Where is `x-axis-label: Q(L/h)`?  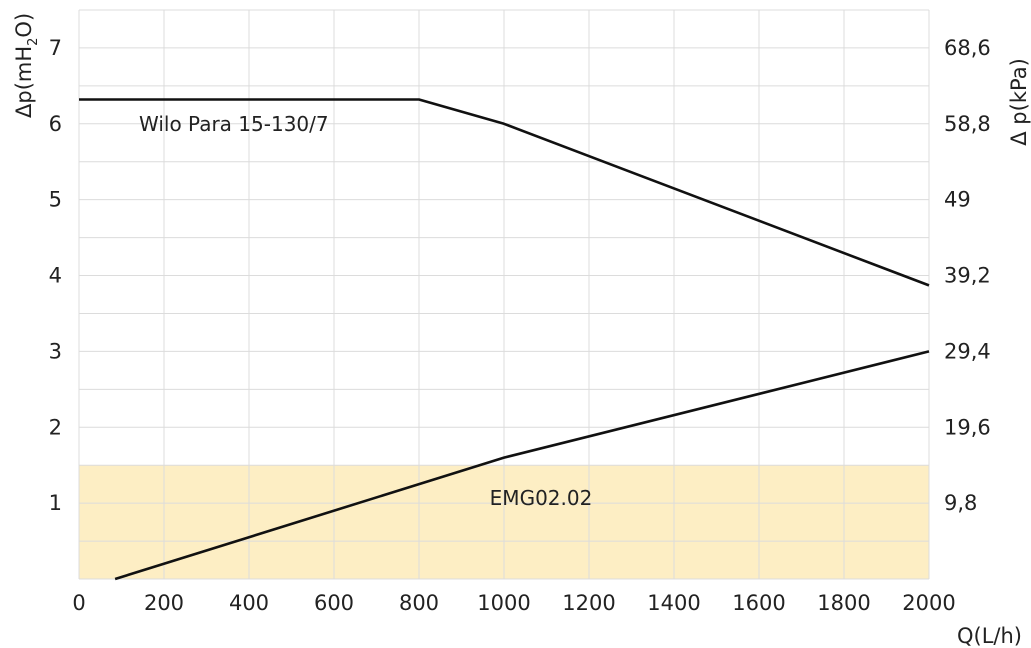 x-axis-label: Q(L/h) is located at coordinates (989, 636).